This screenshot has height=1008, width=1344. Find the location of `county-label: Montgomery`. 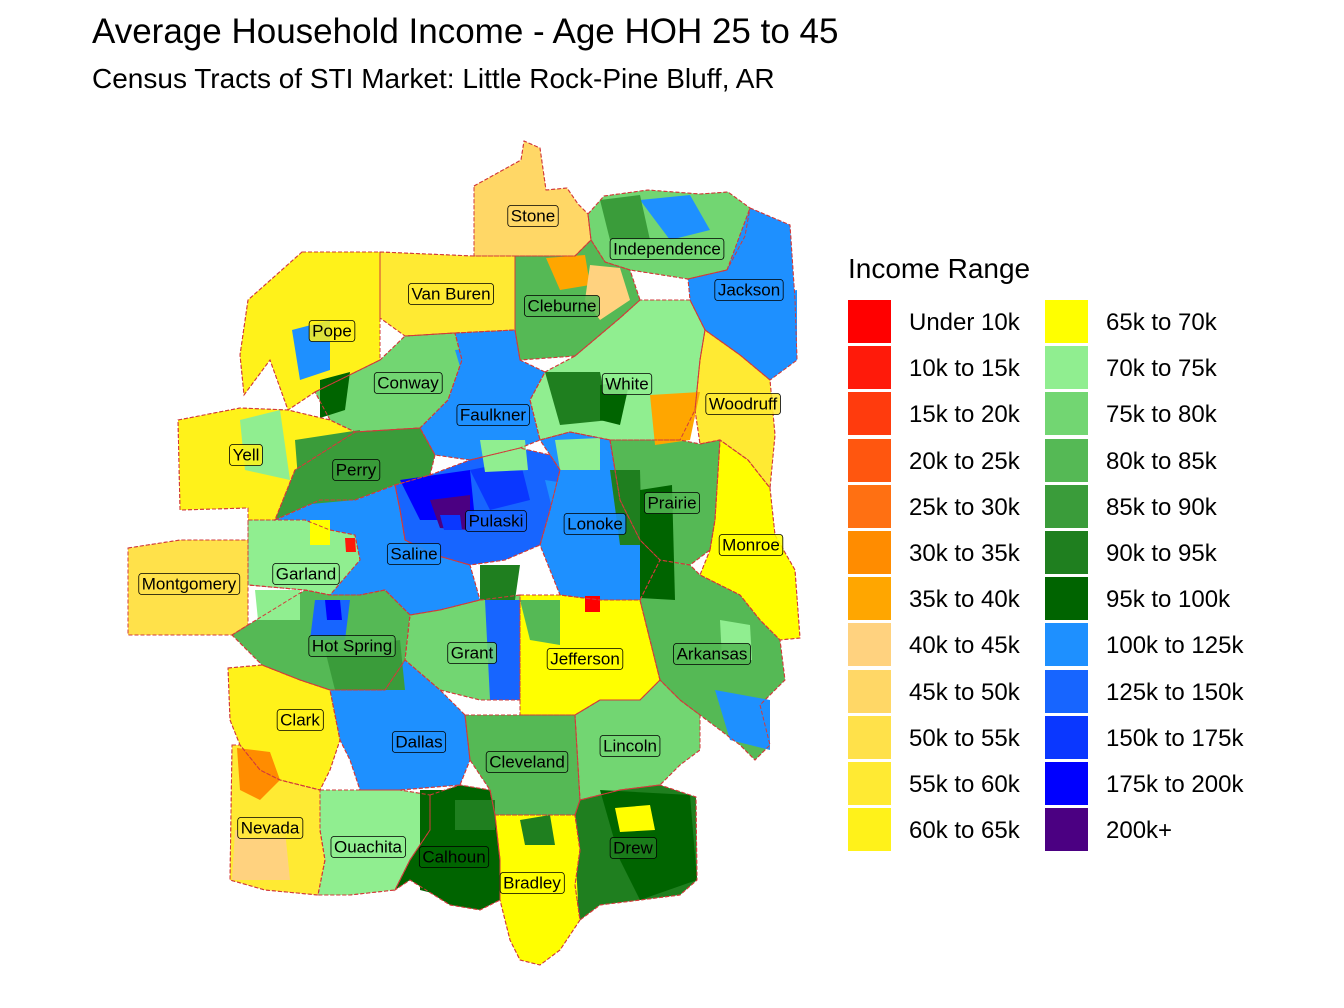

county-label: Montgomery is located at coordinates (189, 584).